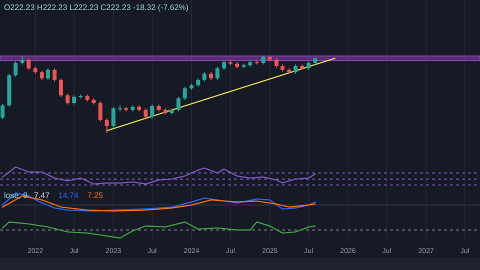 Image resolution: width=480 pixels, height=270 pixels. Describe the element at coordinates (96, 7) in the screenshot. I see `chart-title: O222.23 H222.23 L222.23 C222.23 -18.32 (-7.62%)` at that location.